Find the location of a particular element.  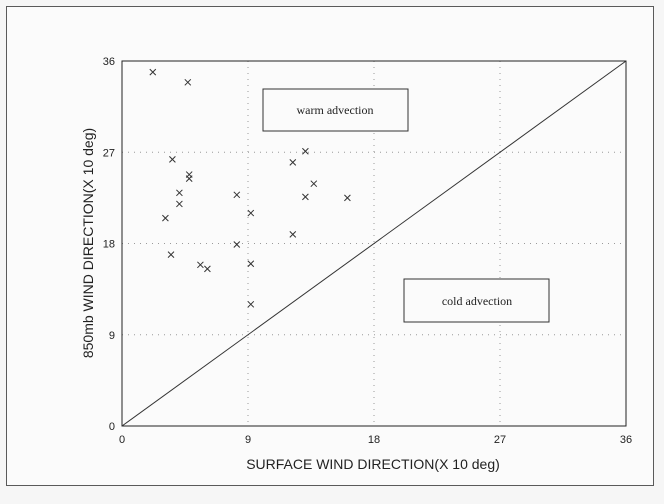

x-tick-label: 9 is located at coordinates (248, 440).